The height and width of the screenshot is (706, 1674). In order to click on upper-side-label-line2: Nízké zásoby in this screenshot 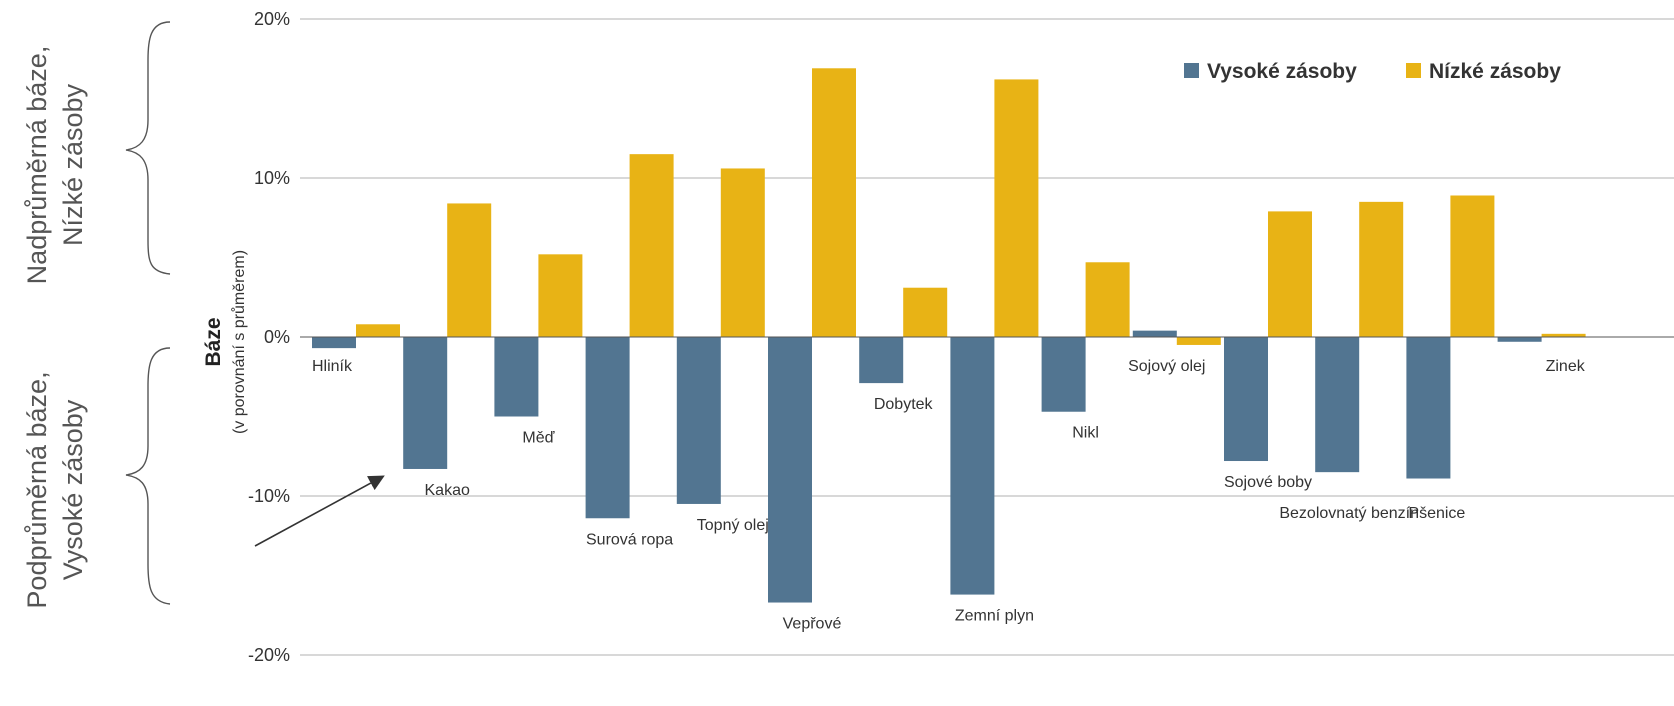, I will do `click(73, 164)`.